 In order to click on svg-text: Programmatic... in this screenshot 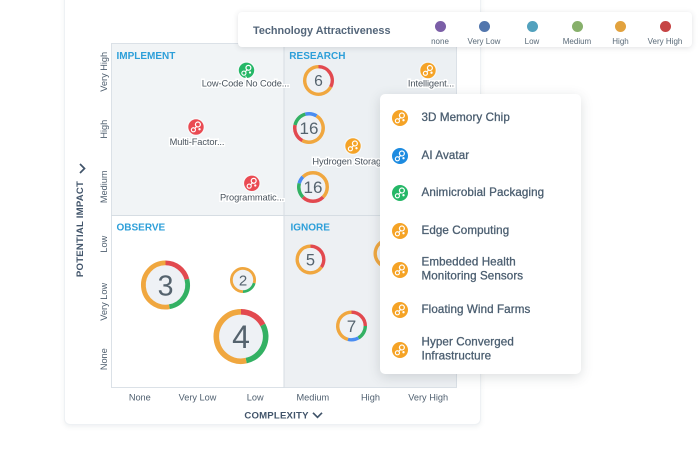, I will do `click(252, 198)`.